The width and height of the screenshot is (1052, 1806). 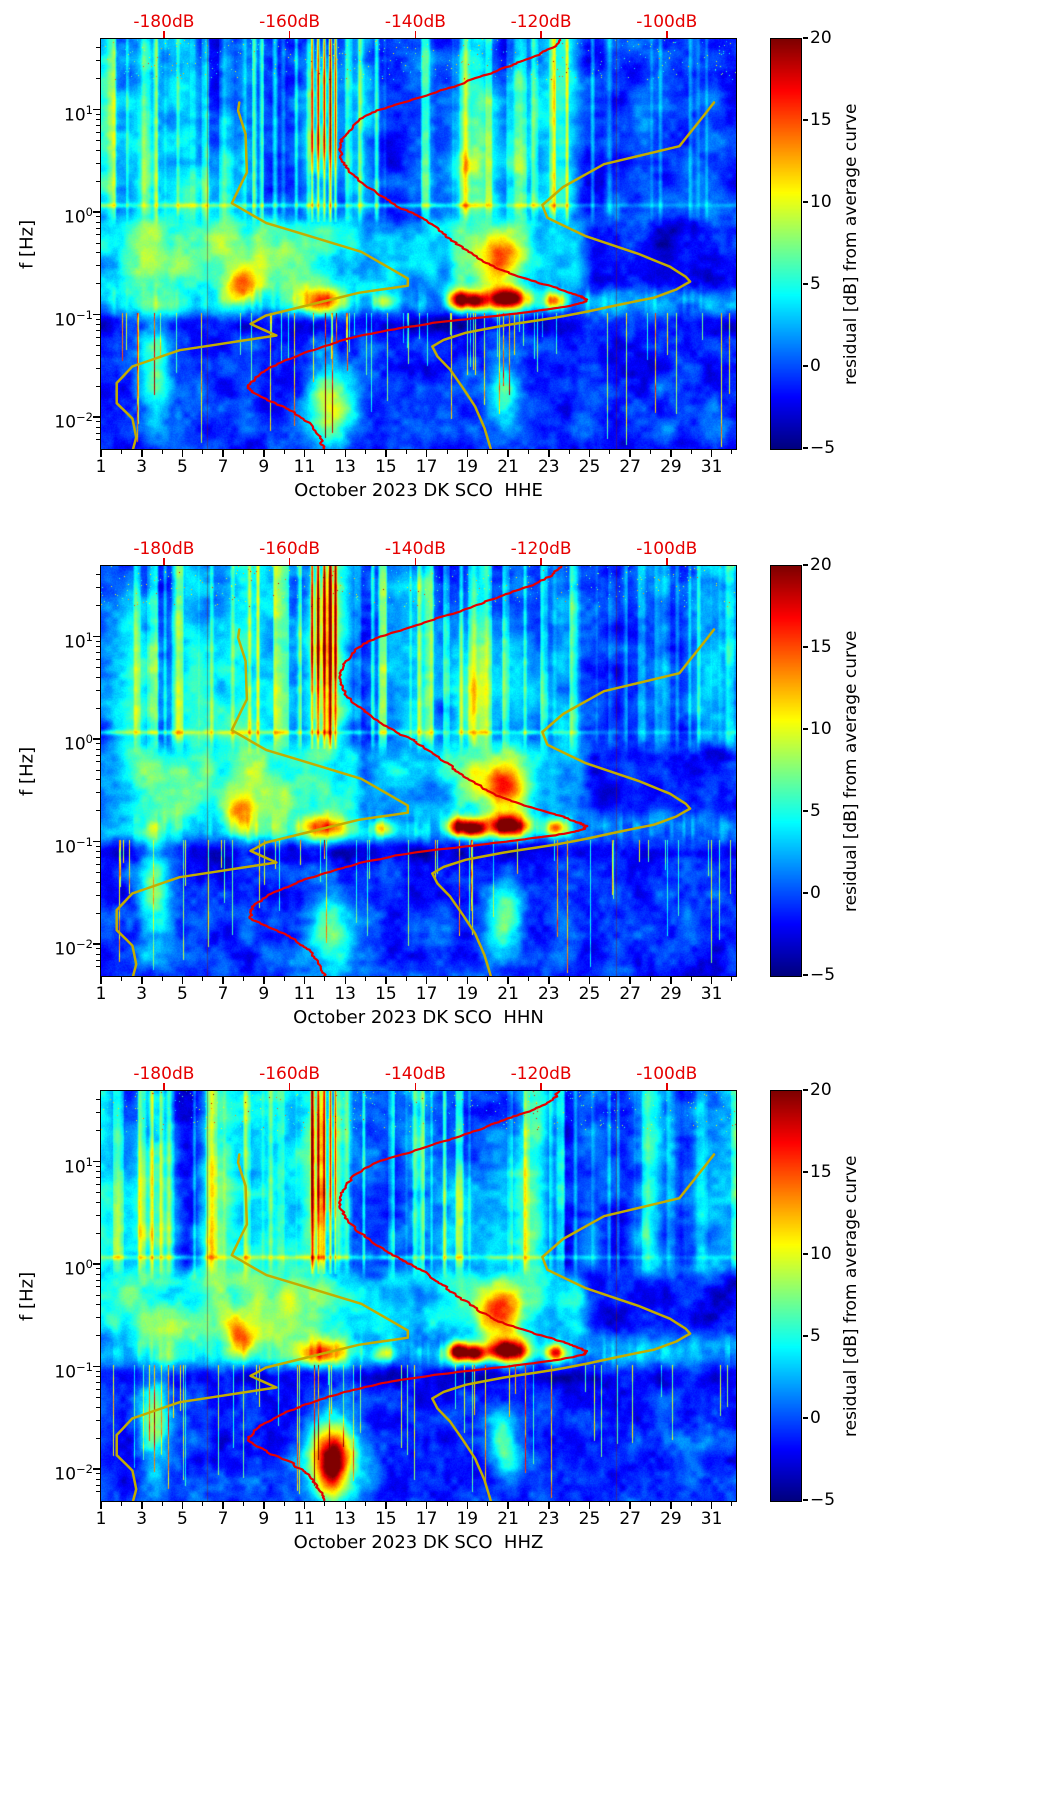 I want to click on x-tick-label: 31, so click(x=711, y=1519).